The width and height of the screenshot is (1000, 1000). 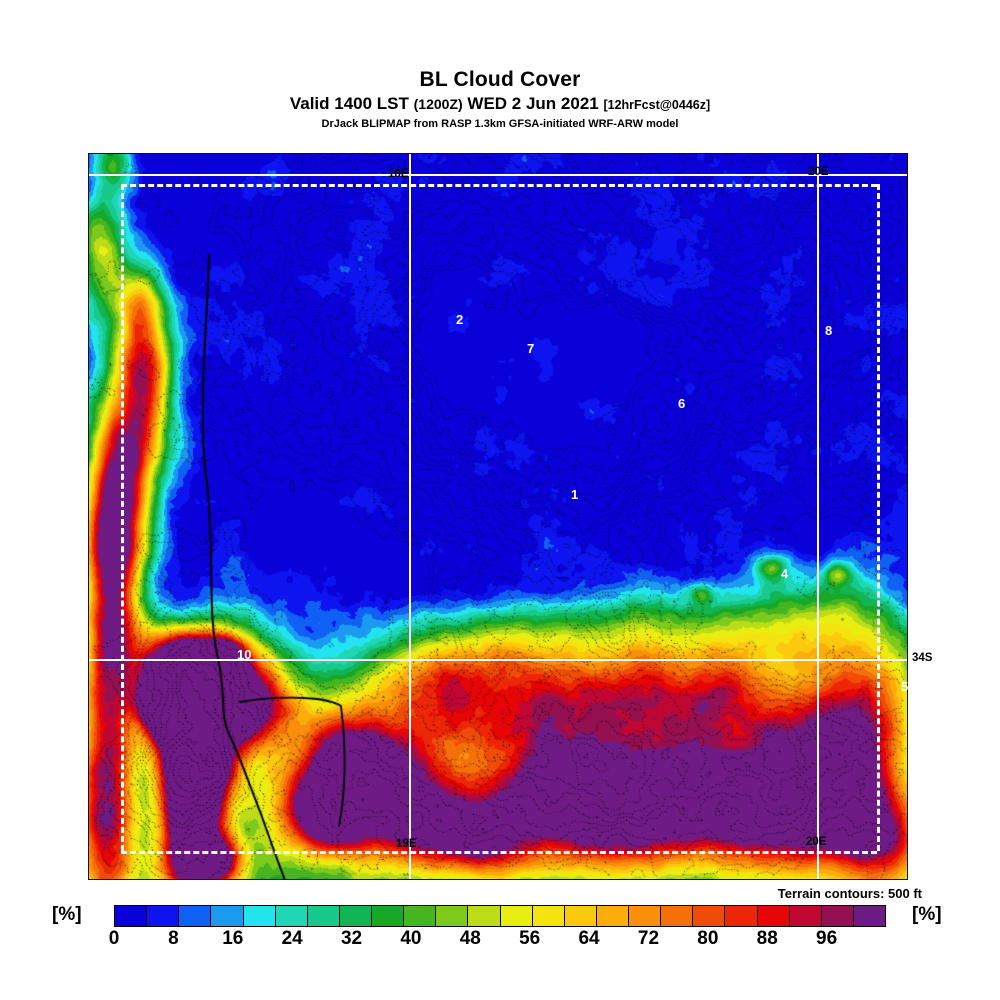 What do you see at coordinates (849, 893) in the screenshot?
I see `terrain-contour-note: Terrain contours: 500 ft` at bounding box center [849, 893].